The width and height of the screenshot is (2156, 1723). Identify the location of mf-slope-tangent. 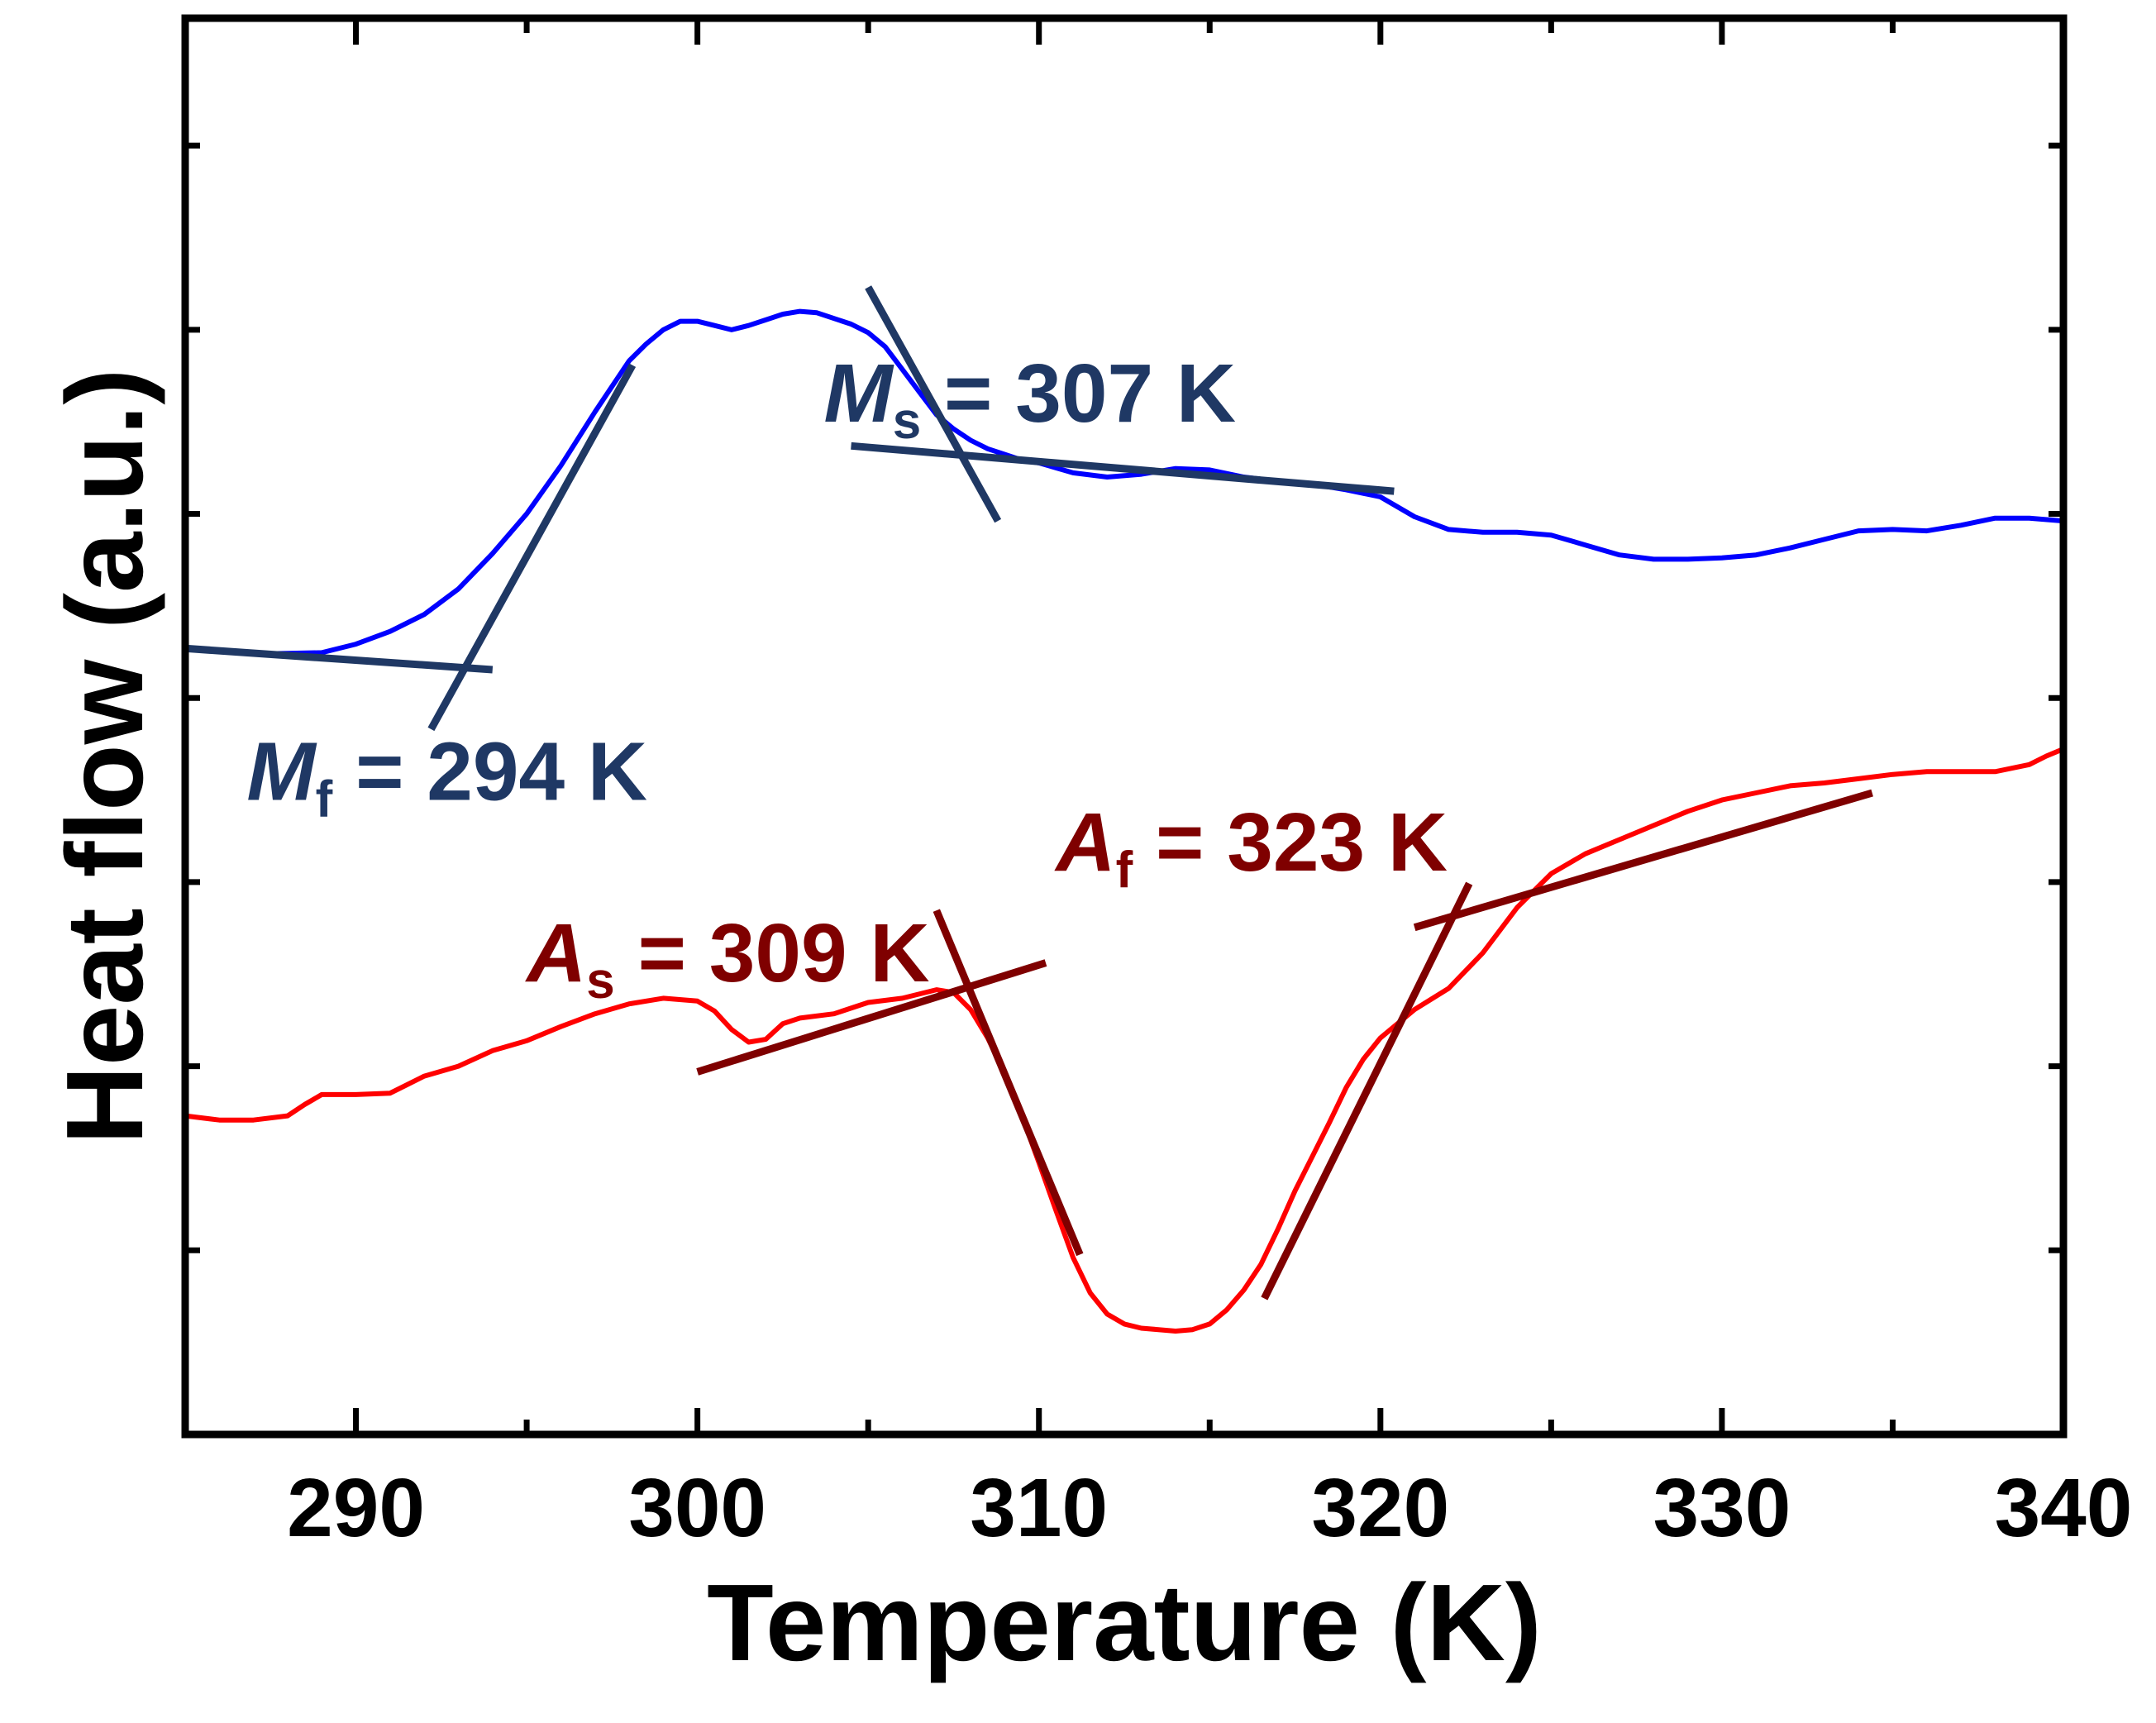
(532, 547).